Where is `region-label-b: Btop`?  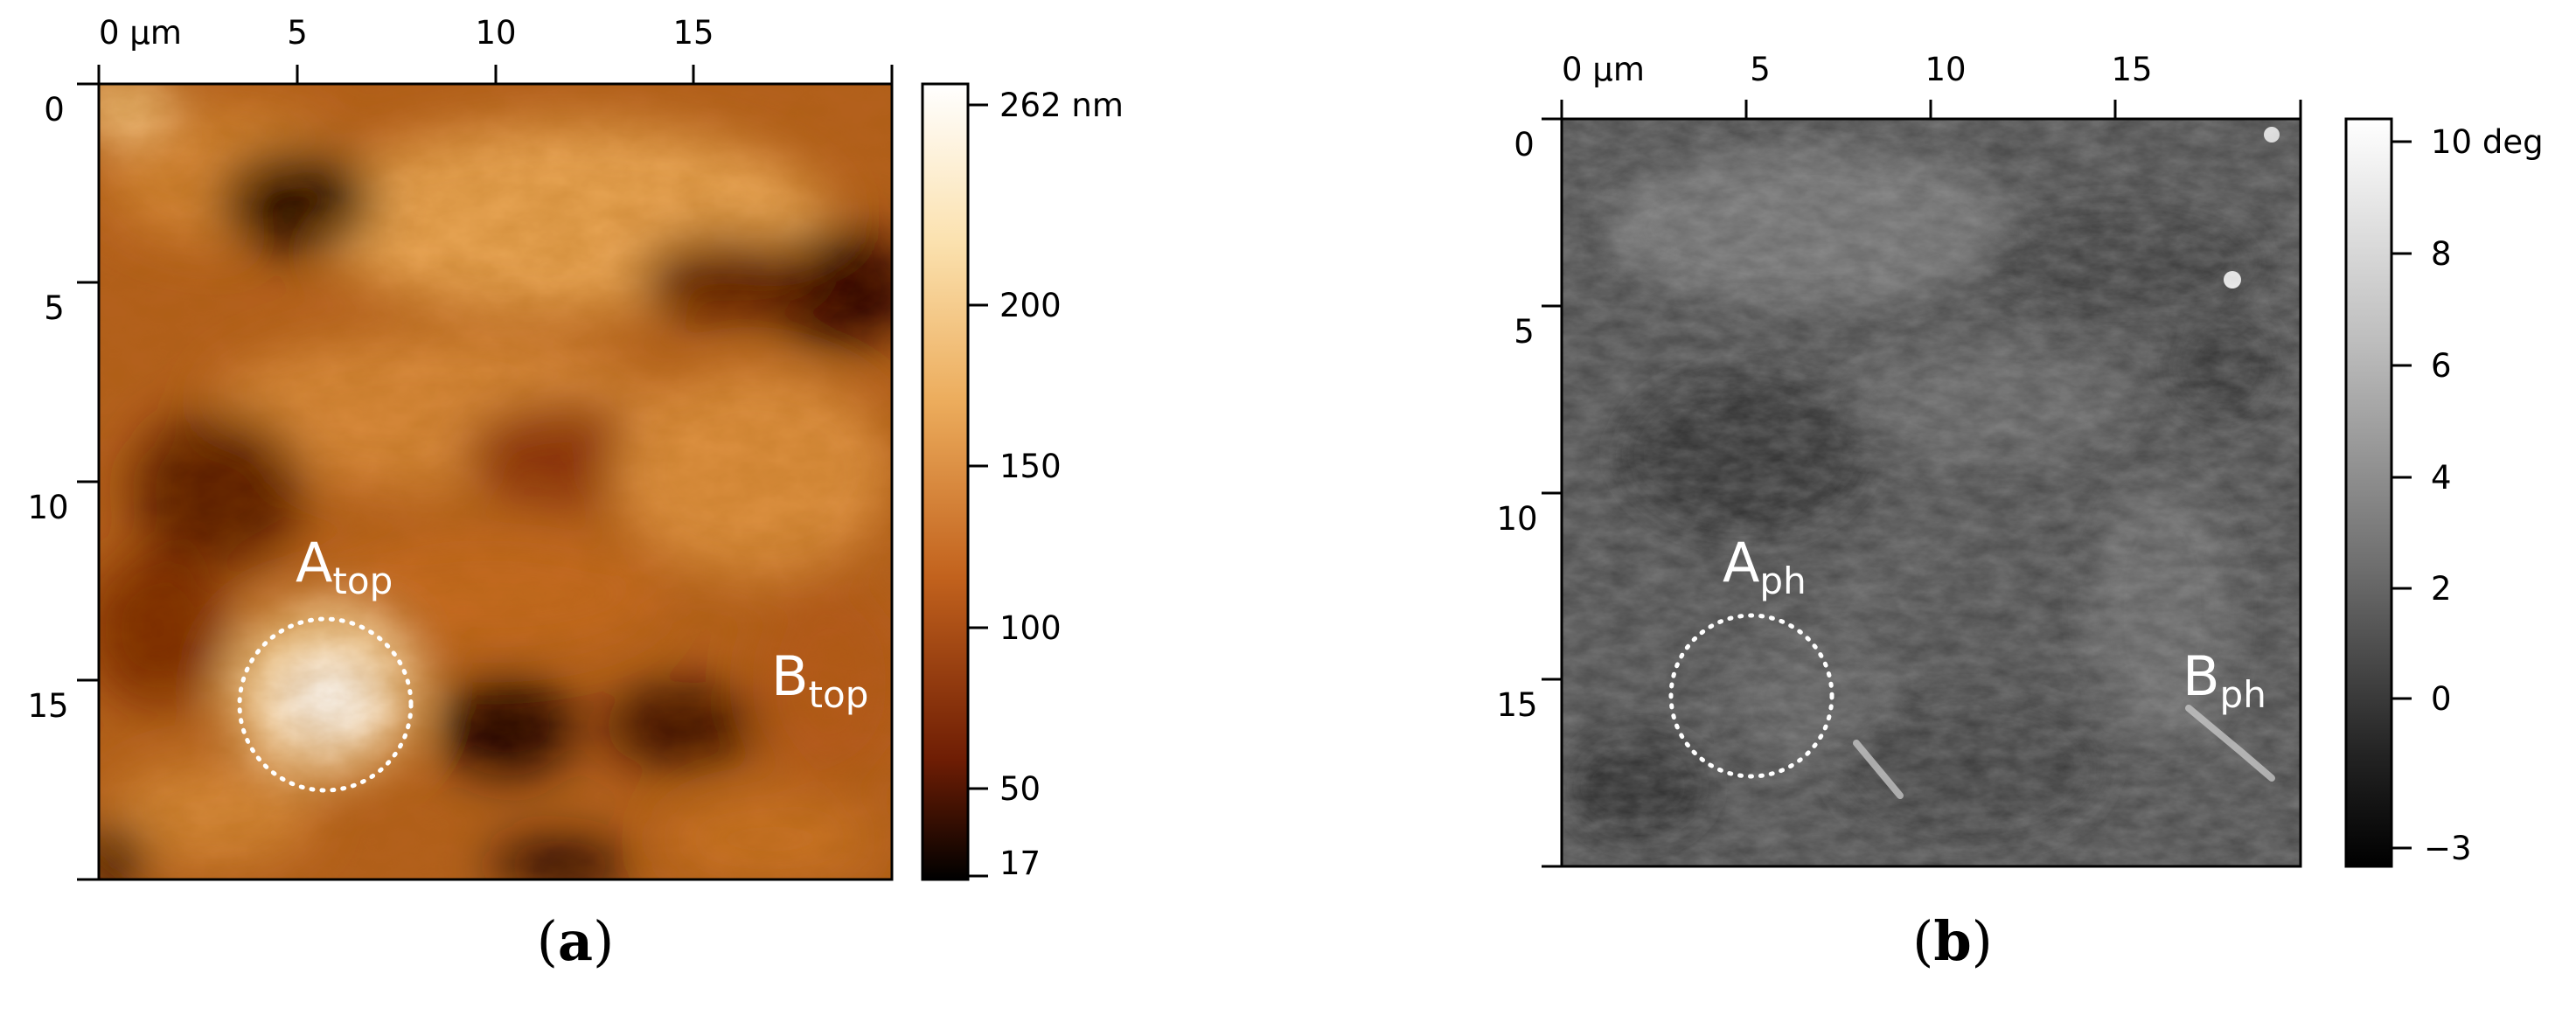 region-label-b: Btop is located at coordinates (819, 680).